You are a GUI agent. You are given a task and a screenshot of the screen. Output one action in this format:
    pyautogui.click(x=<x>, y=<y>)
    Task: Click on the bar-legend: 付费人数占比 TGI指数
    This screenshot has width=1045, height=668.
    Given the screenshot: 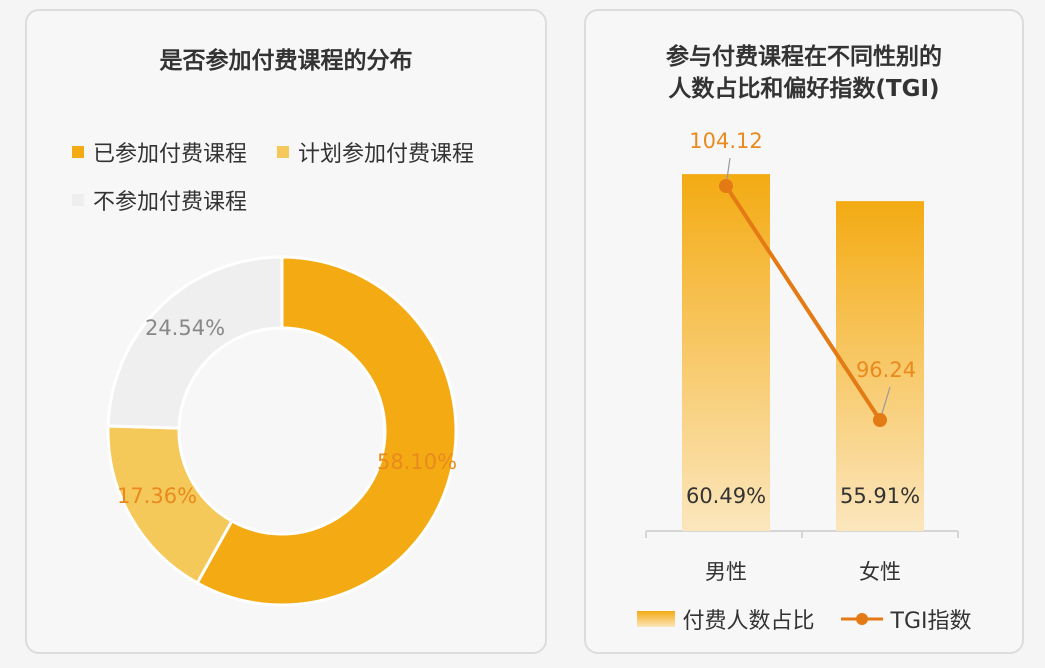 What is the action you would take?
    pyautogui.click(x=804, y=619)
    